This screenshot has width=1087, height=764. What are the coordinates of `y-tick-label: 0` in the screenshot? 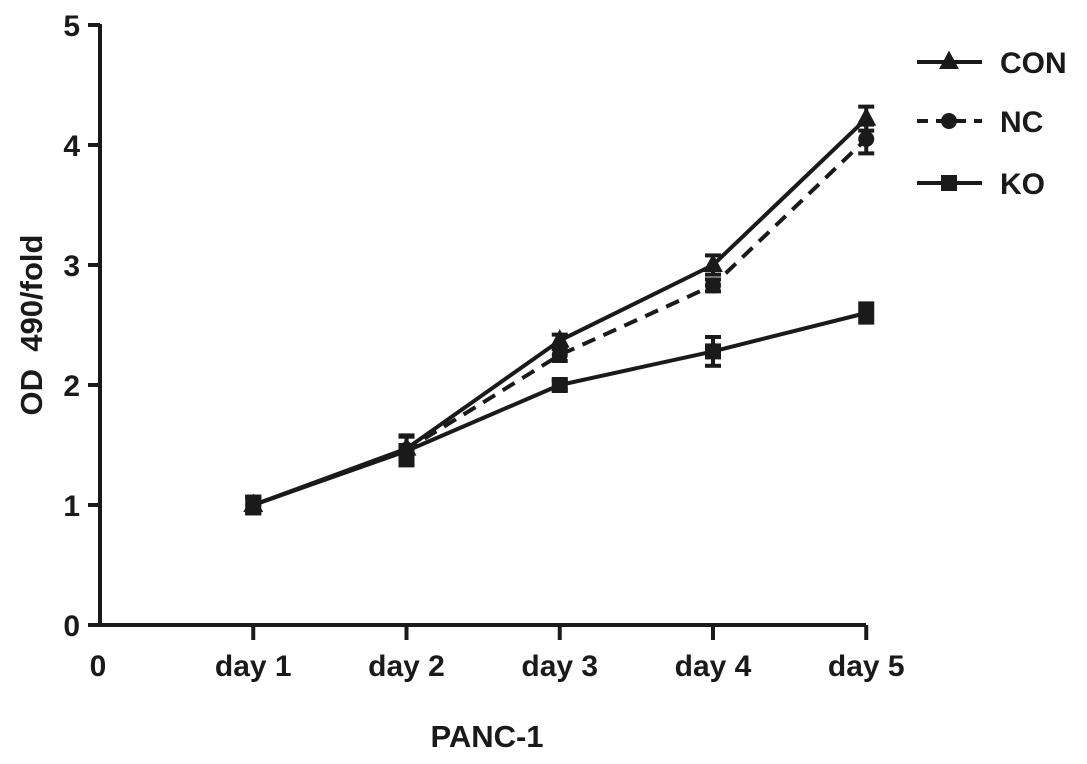 It's located at (71, 626).